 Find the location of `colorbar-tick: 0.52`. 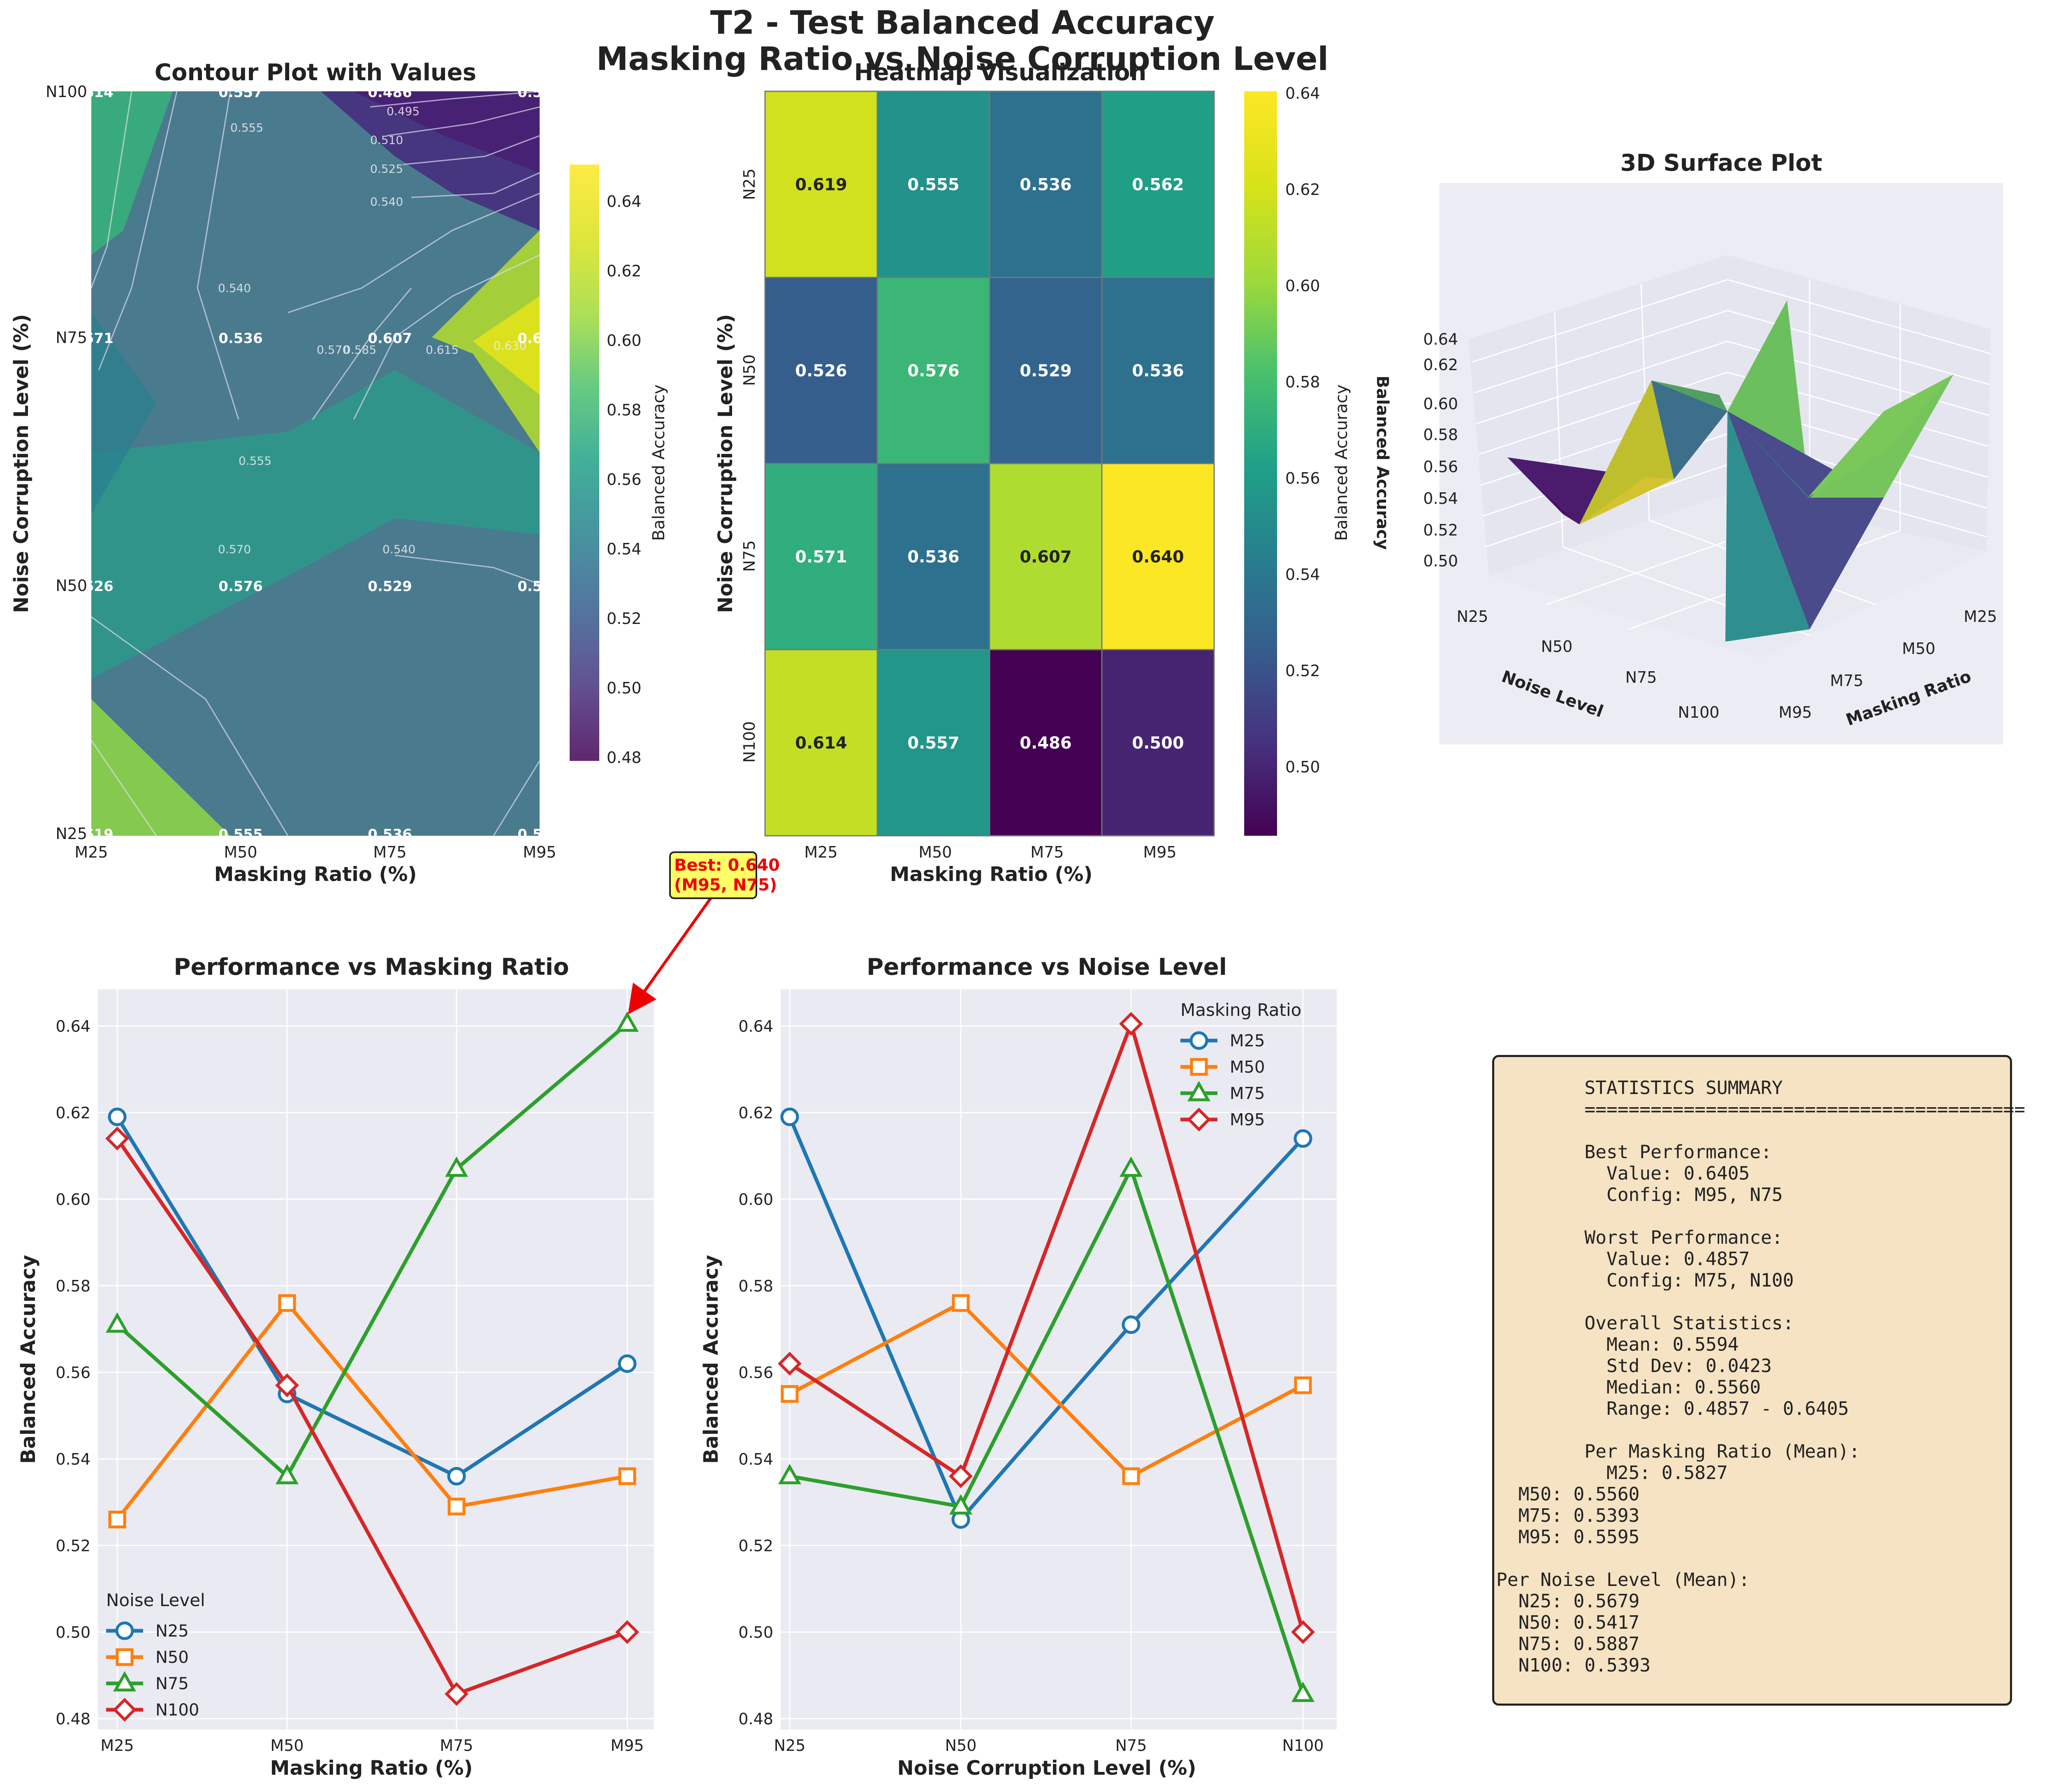

colorbar-tick: 0.52 is located at coordinates (624, 619).